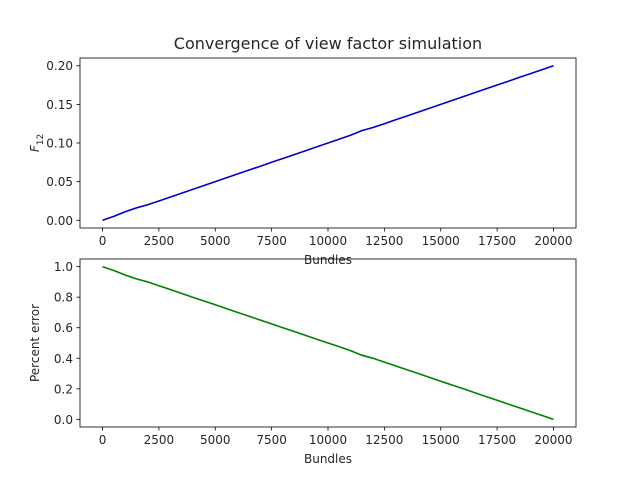 This screenshot has width=640, height=480. I want to click on y-tick-label: 0.15, so click(59, 105).